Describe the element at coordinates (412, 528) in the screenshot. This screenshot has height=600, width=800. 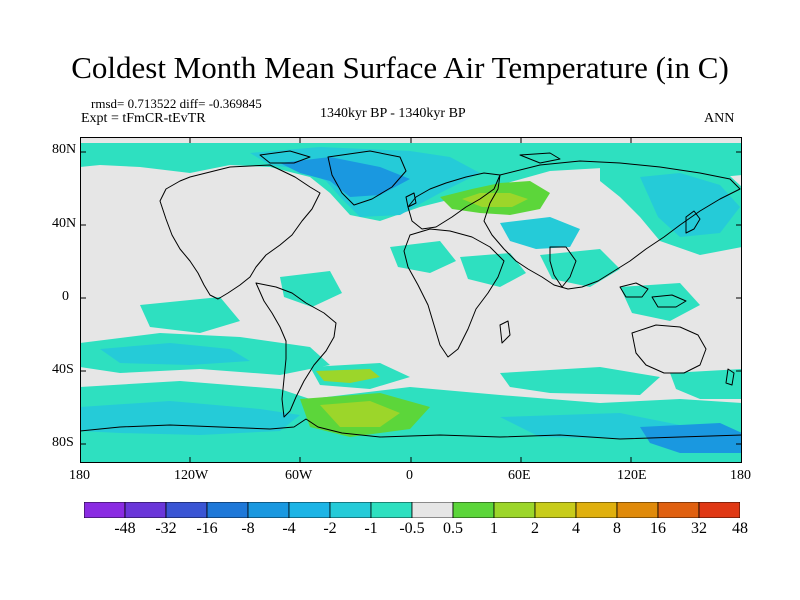
I see `colorbar-label-7: -0.5` at that location.